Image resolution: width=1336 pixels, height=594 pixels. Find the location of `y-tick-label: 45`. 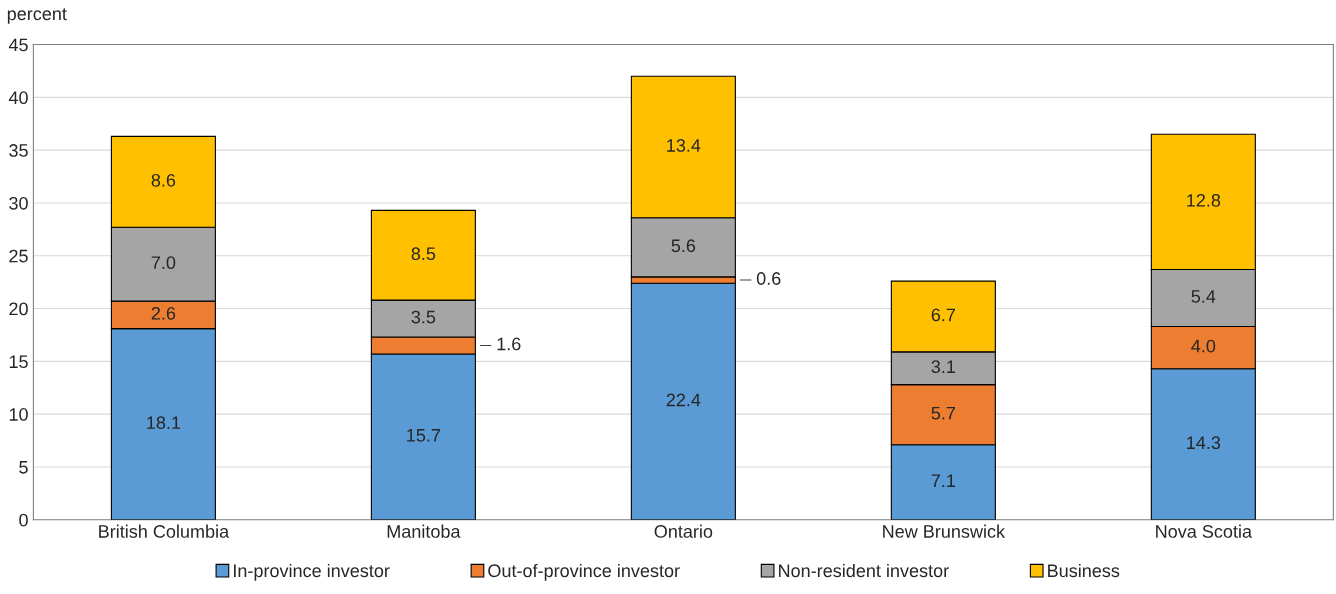

y-tick-label: 45 is located at coordinates (18, 45).